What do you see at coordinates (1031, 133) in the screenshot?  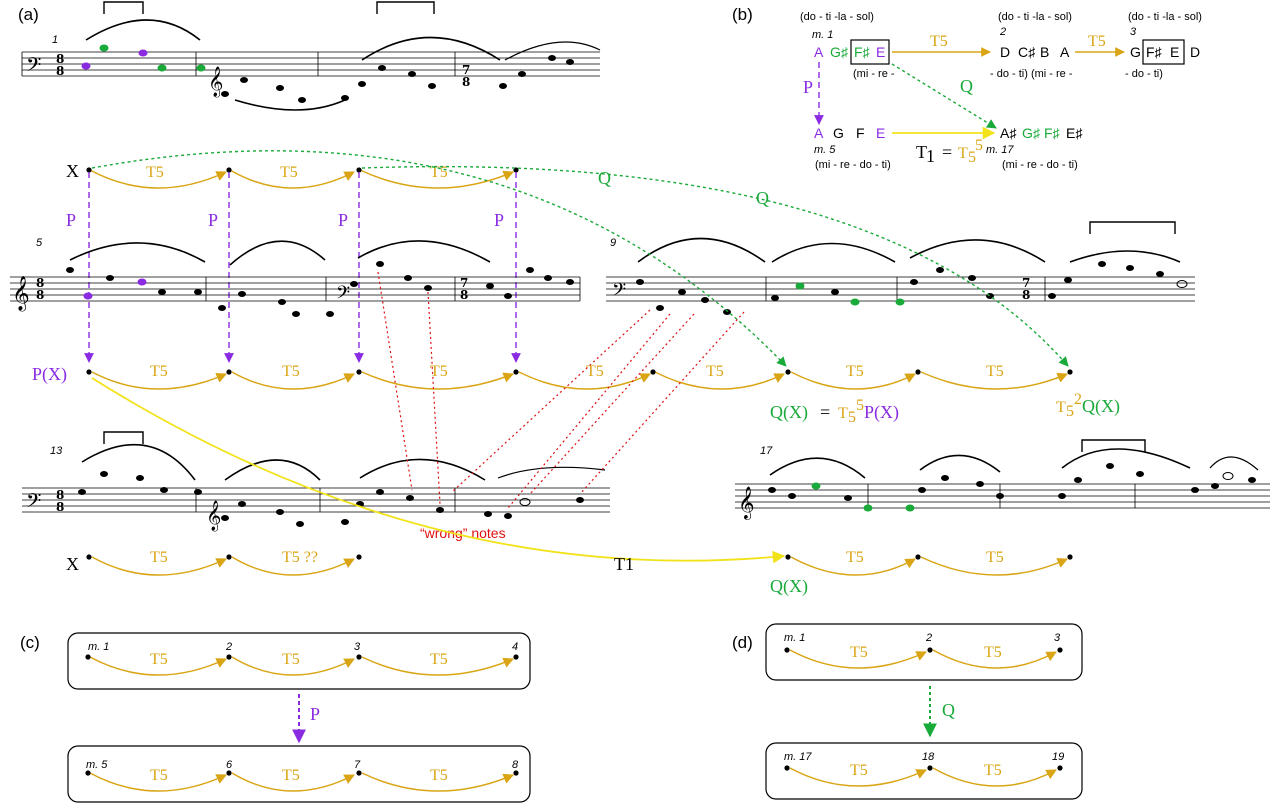 I see `note-name: G♯` at bounding box center [1031, 133].